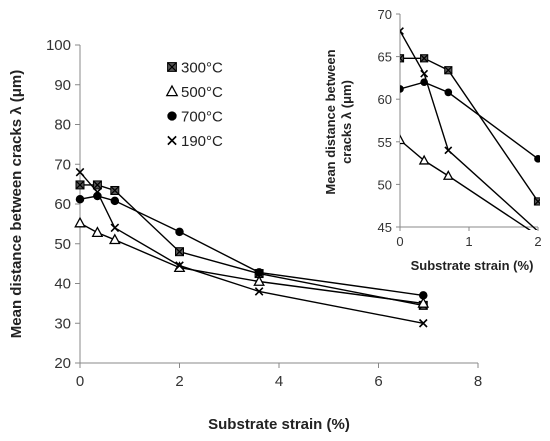  I want to click on inset-y-tick-label: 65, so click(385, 57).